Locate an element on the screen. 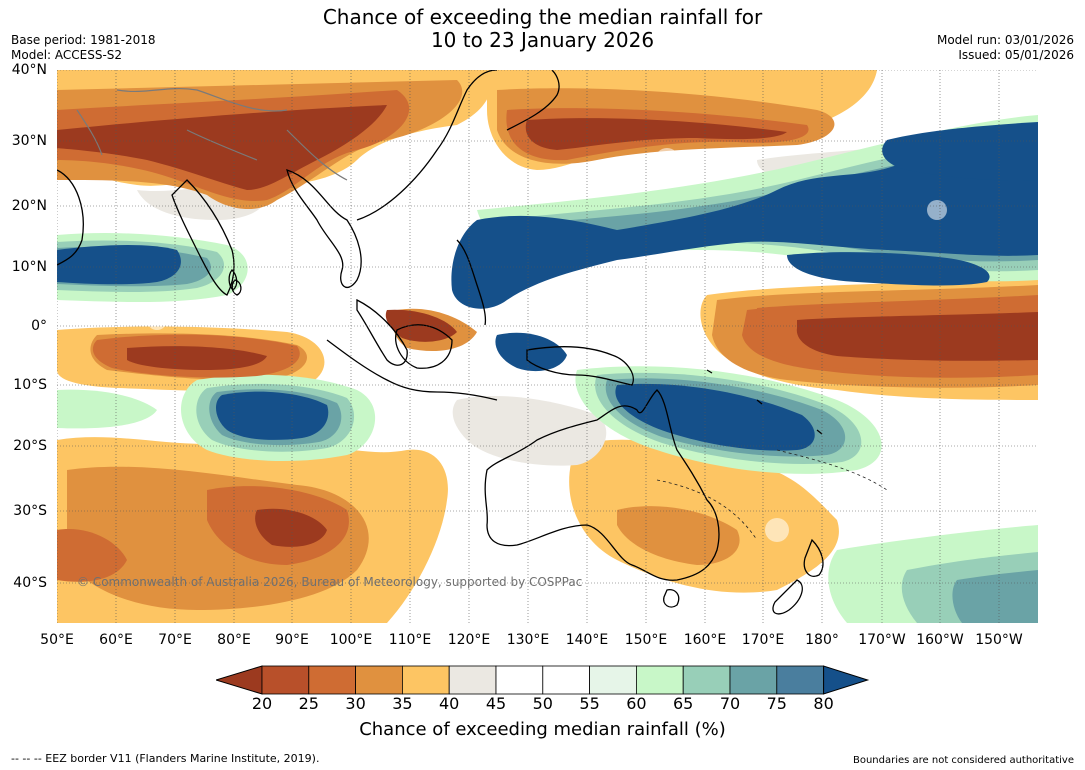 The image size is (1085, 770). colorbar-extend-high is located at coordinates (846, 680).